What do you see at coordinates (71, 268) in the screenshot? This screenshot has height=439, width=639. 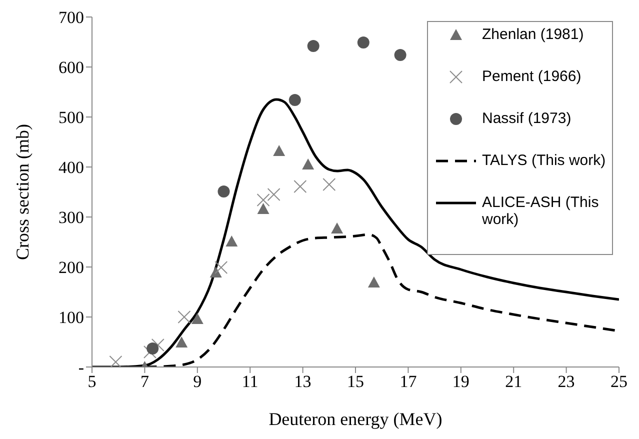 I see `y-tick-label: 200` at bounding box center [71, 268].